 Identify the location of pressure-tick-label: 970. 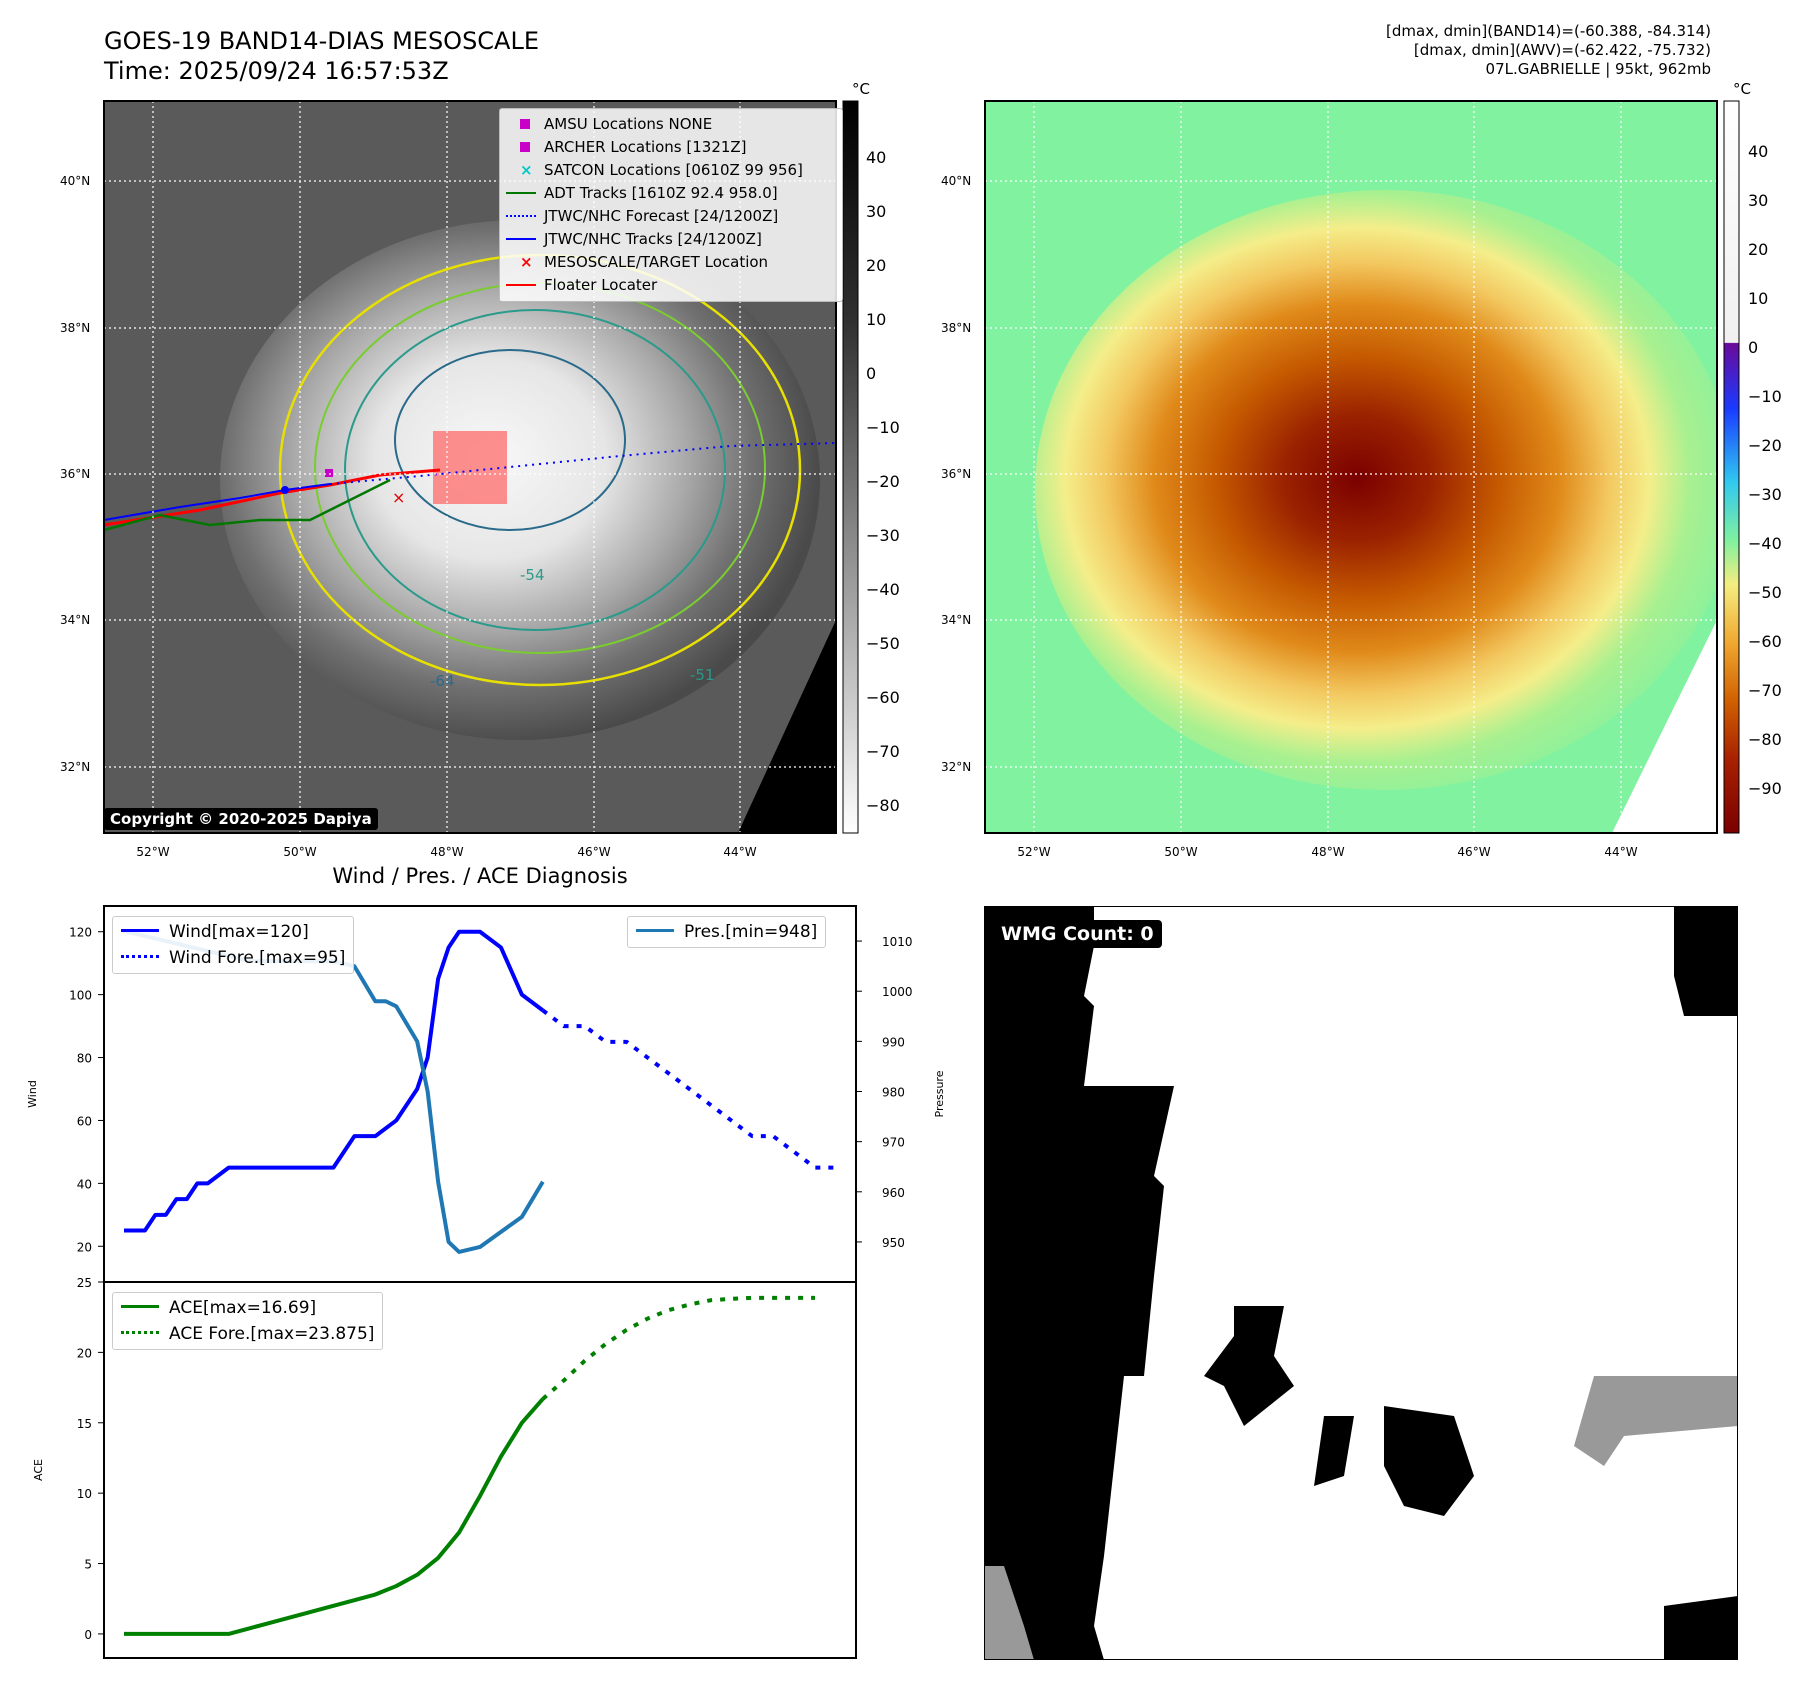
(893, 1143).